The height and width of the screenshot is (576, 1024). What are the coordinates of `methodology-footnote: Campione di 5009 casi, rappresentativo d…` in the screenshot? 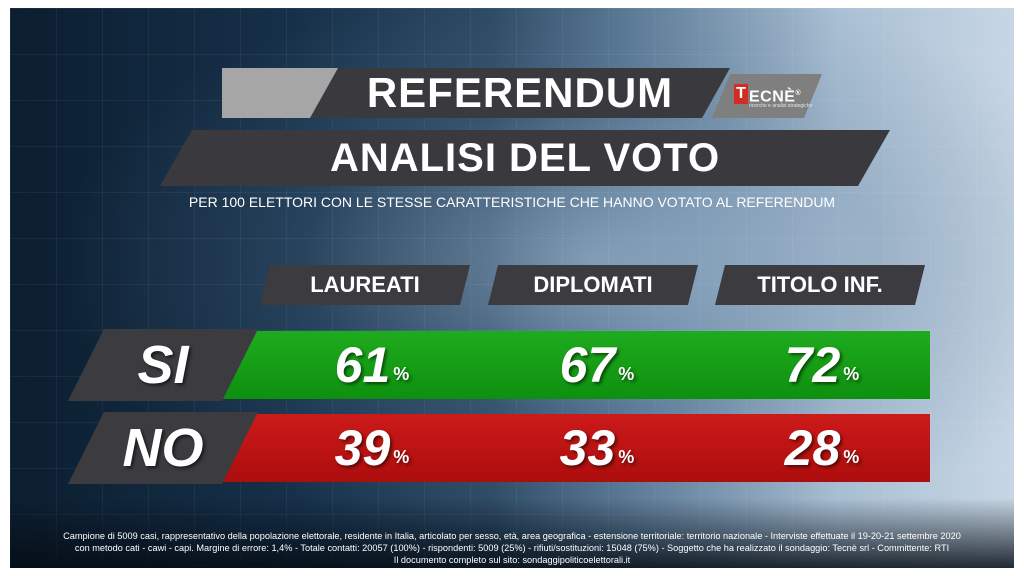 It's located at (512, 548).